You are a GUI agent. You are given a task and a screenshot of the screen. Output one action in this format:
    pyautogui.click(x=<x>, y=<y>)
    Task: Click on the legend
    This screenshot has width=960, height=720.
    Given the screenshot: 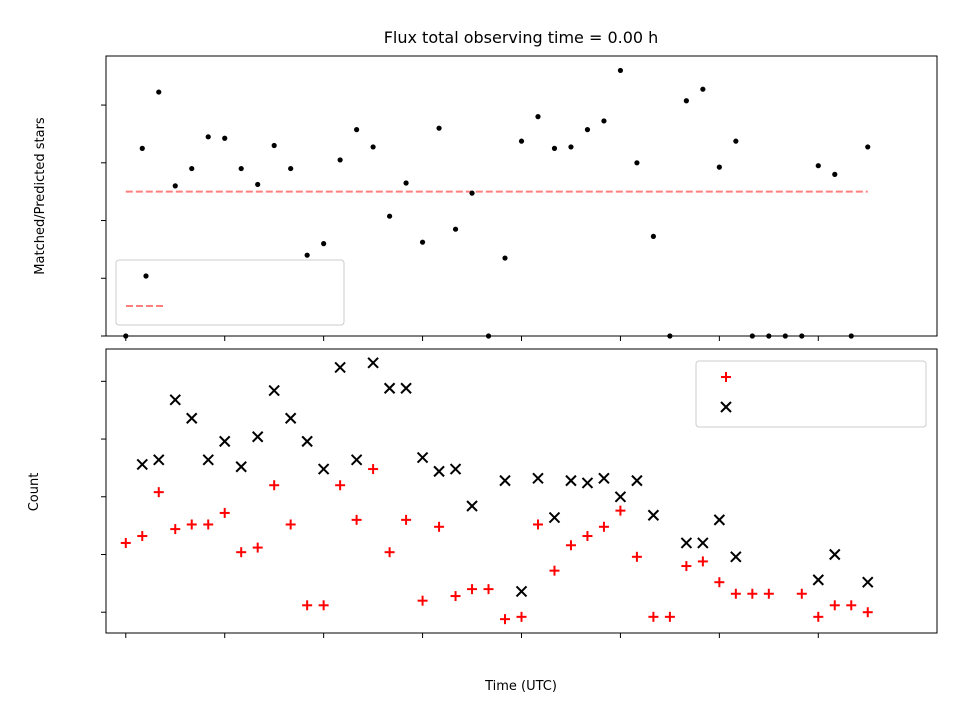 What is the action you would take?
    pyautogui.click(x=811, y=394)
    